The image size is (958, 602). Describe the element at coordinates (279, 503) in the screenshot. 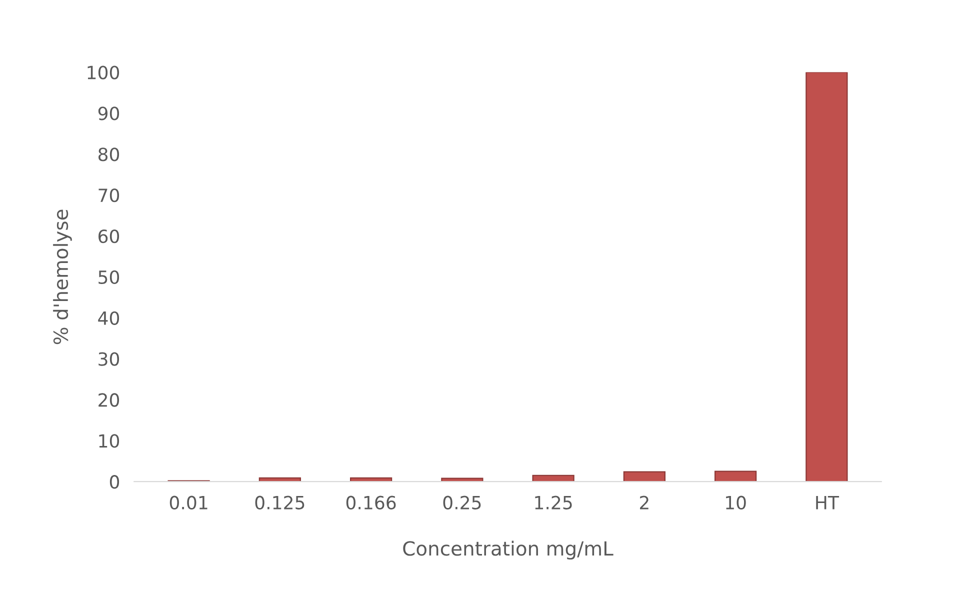

I see `x-tick-label: 0.125` at that location.